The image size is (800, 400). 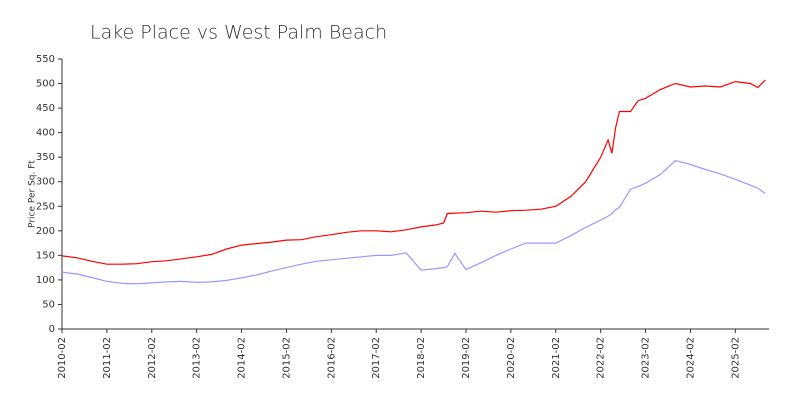 What do you see at coordinates (52, 329) in the screenshot?
I see `y-tick-label: 0` at bounding box center [52, 329].